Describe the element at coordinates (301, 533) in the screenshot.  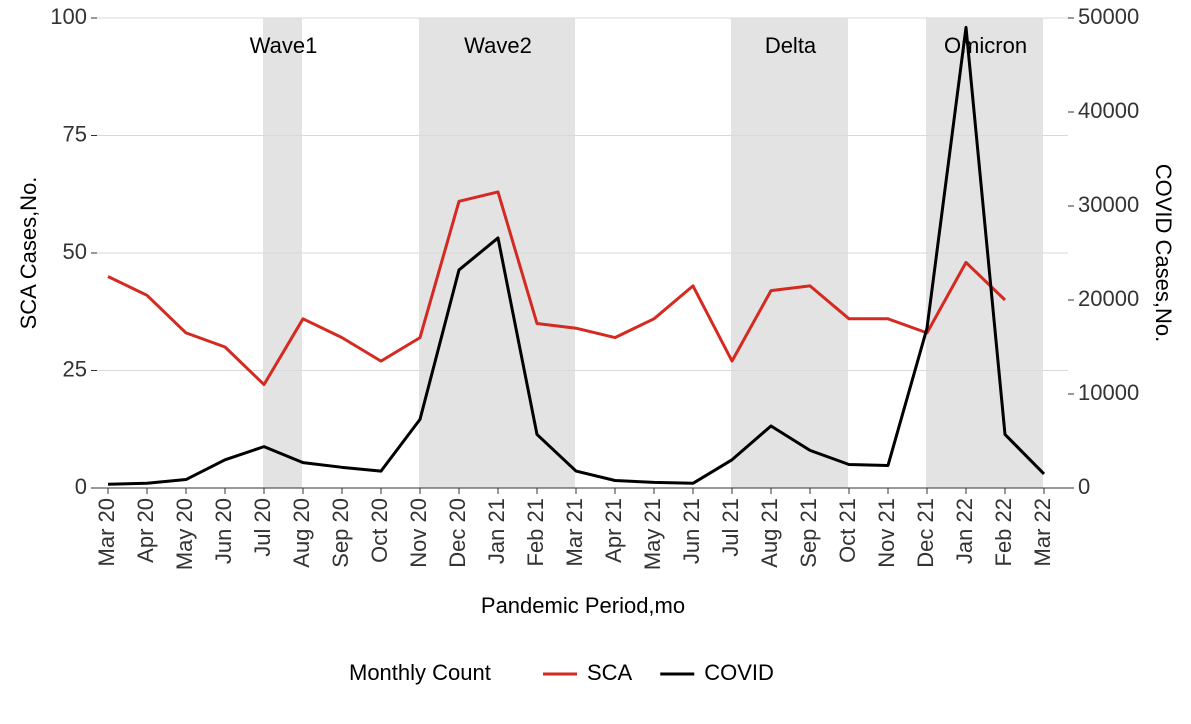
I see `x-tick-label: Aug 20` at that location.